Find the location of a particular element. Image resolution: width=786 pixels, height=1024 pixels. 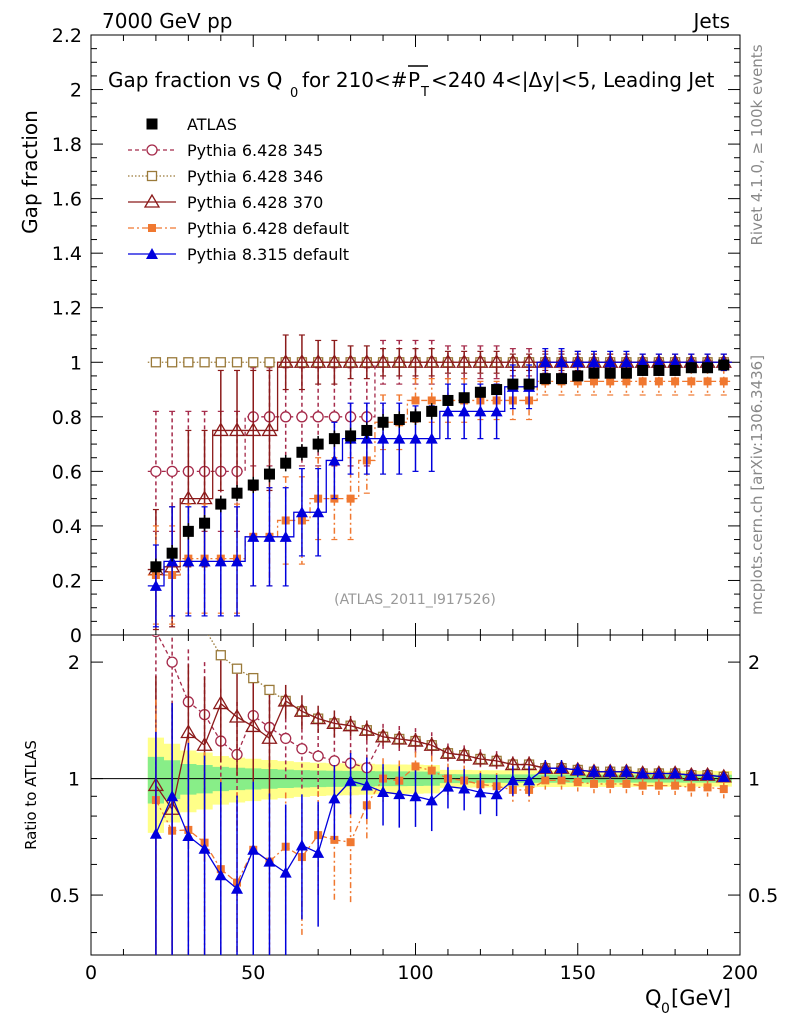

ratio-tick-label: 1 is located at coordinates (74, 780).